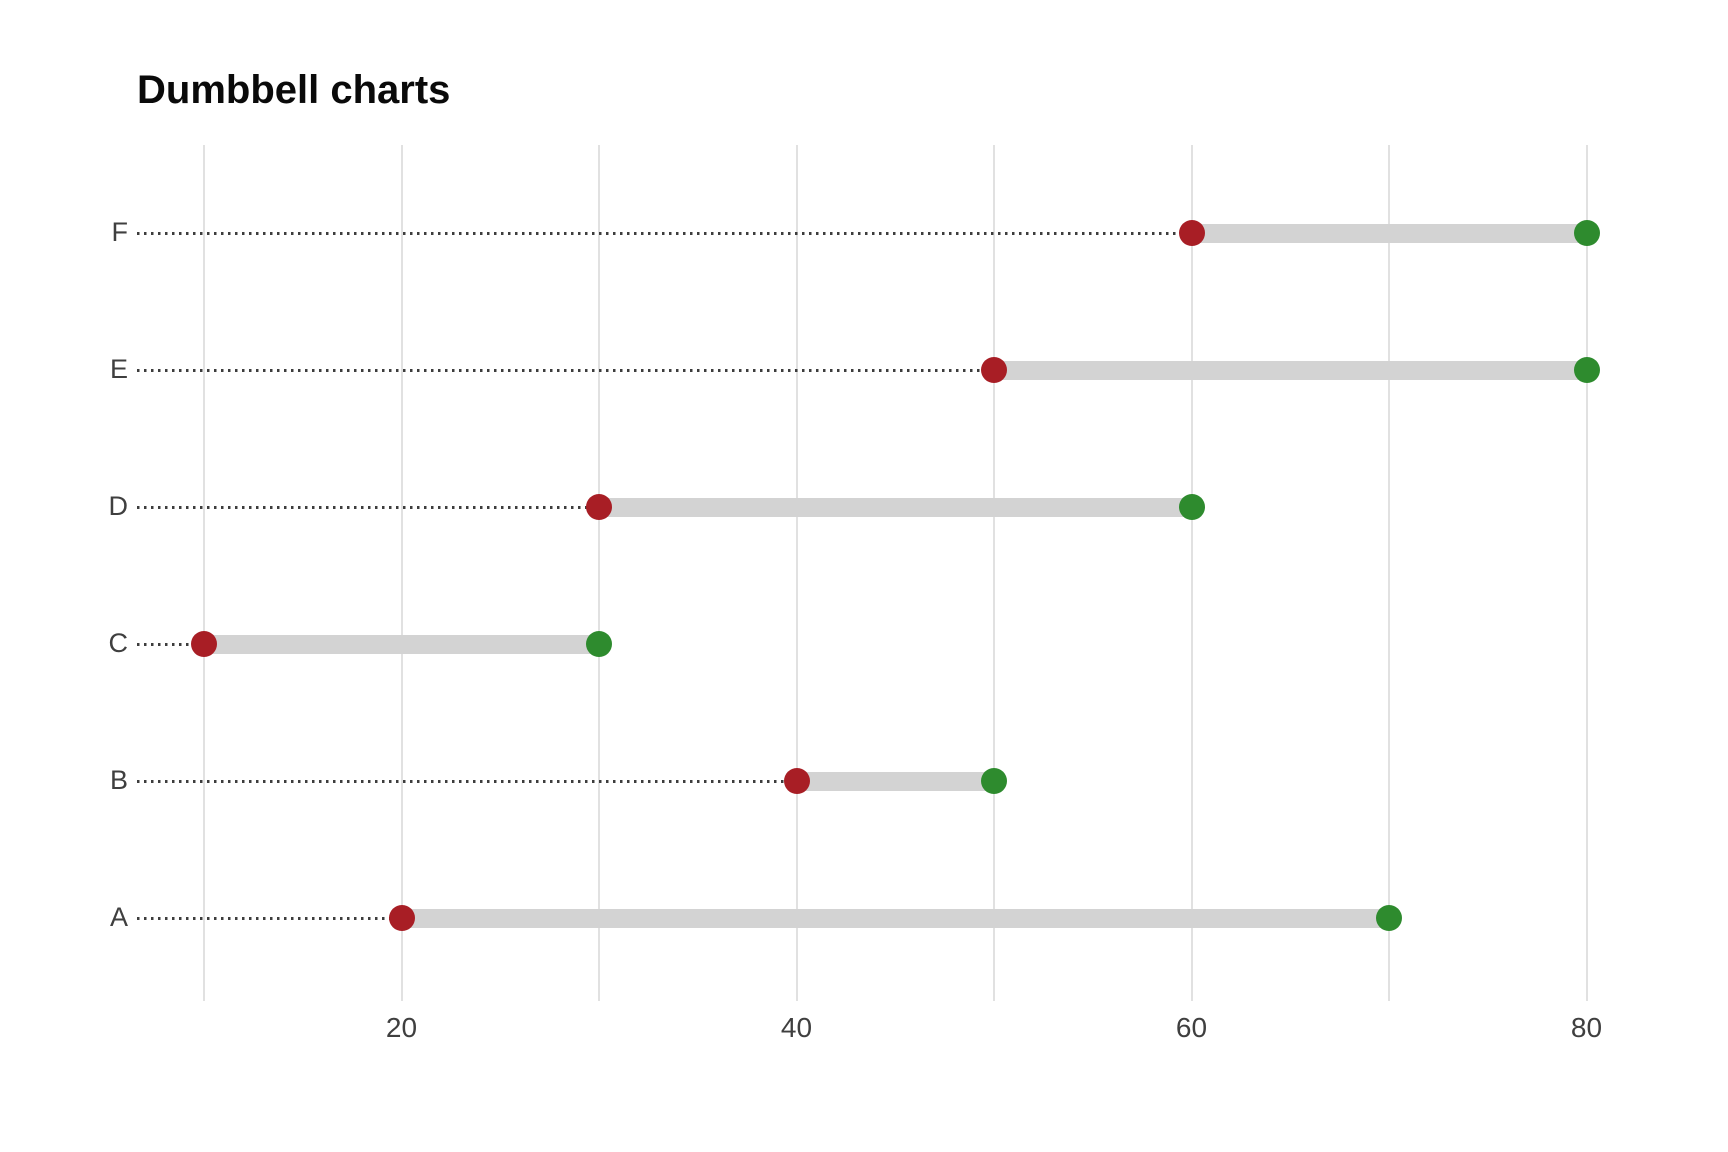  What do you see at coordinates (294, 90) in the screenshot?
I see `chart-title: Dumbbell charts` at bounding box center [294, 90].